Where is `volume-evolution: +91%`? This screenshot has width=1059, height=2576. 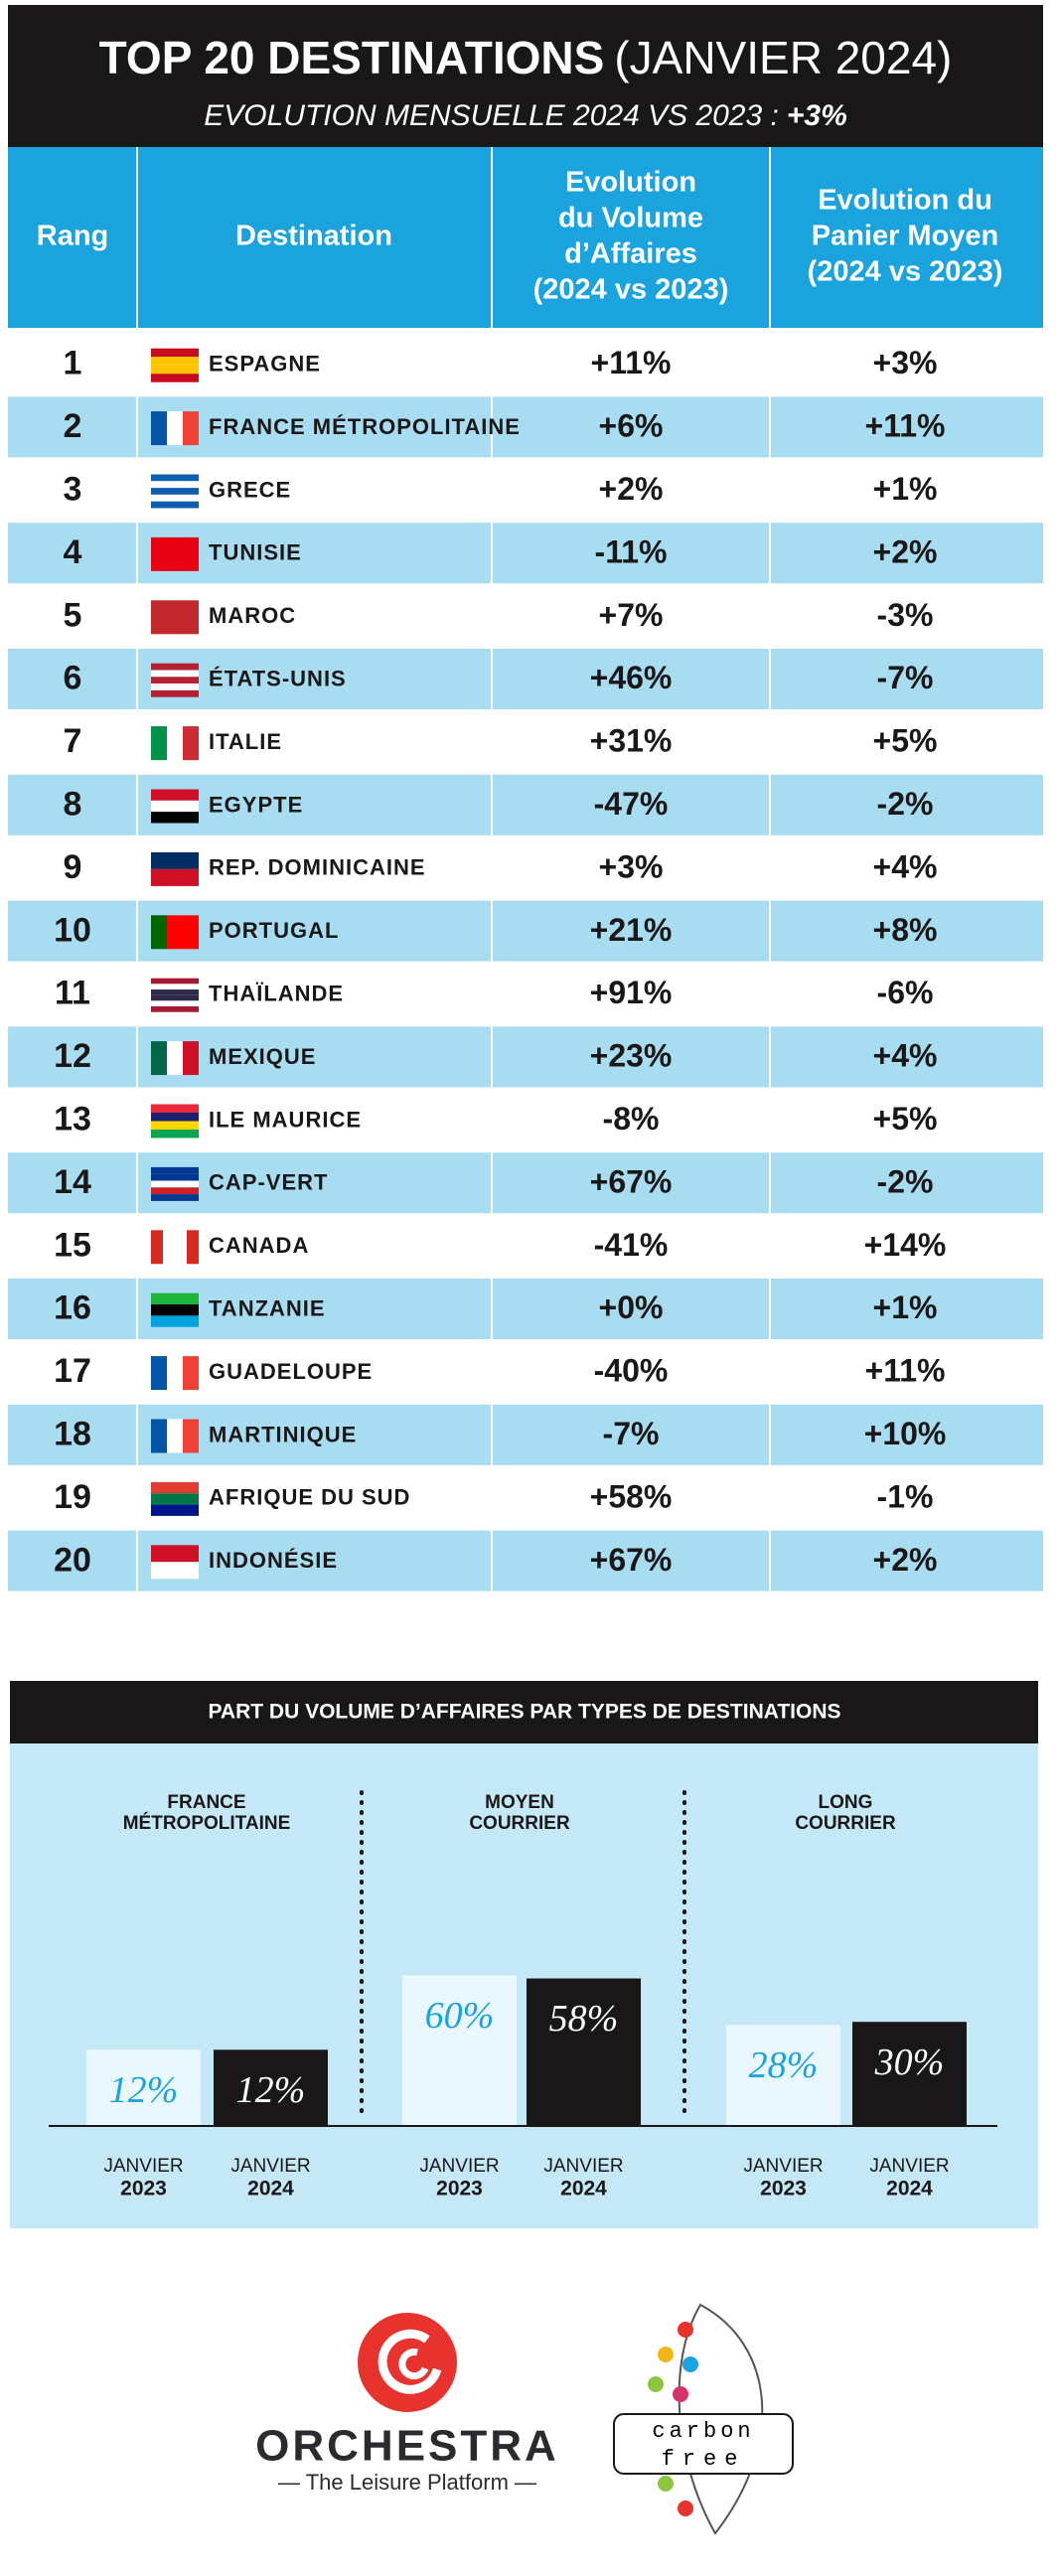
volume-evolution: +91% is located at coordinates (632, 992).